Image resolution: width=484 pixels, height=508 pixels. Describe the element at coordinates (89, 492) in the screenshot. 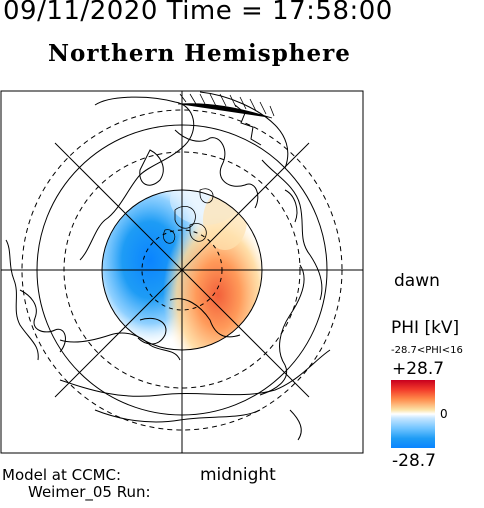

I see `model-line-2: Weimer_05 Run:` at that location.